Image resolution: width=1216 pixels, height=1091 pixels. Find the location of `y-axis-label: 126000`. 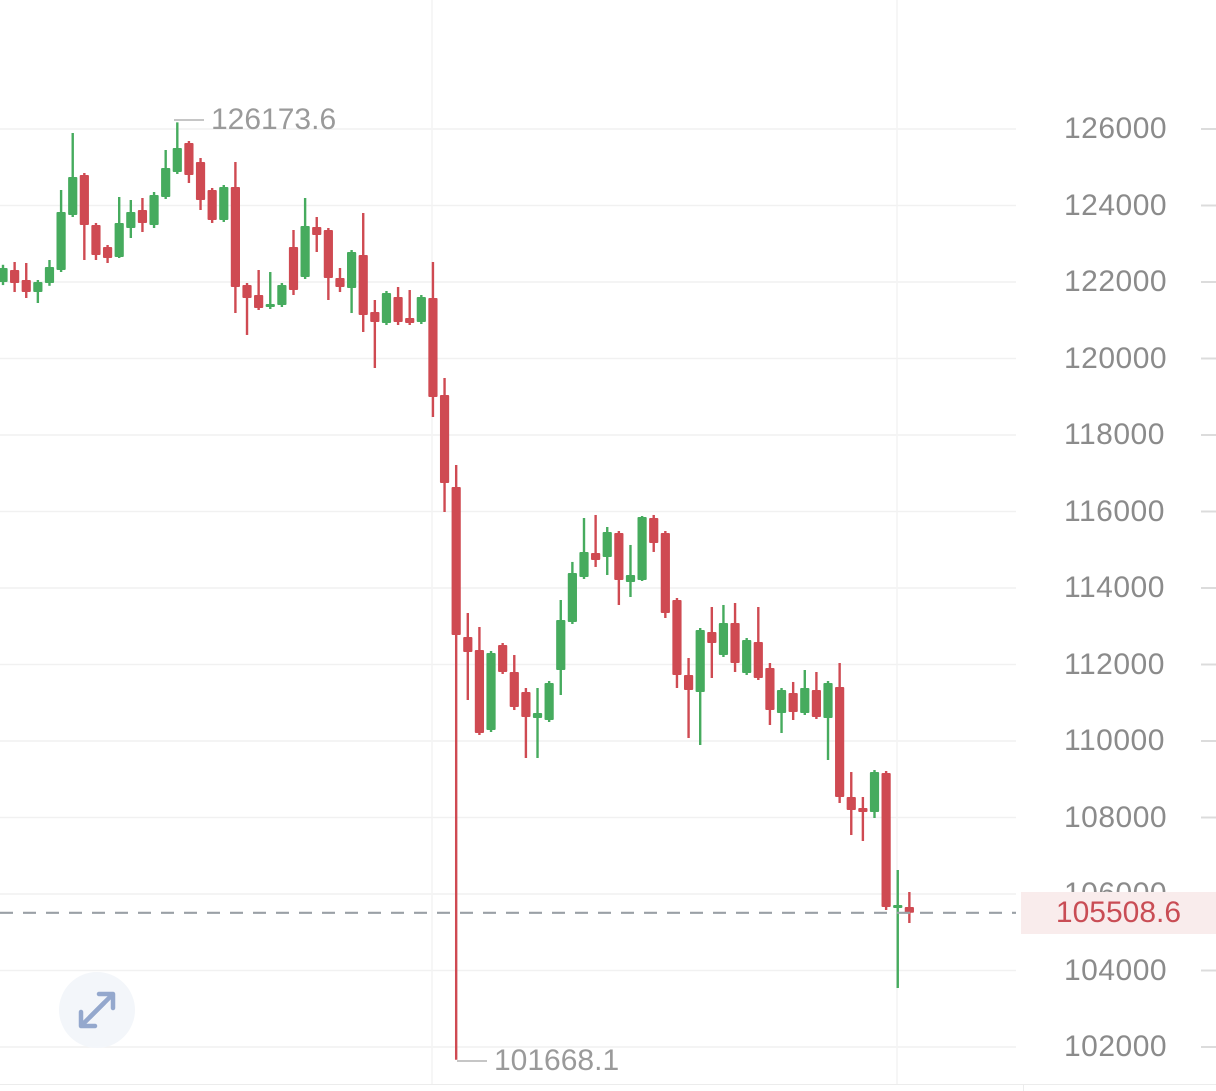

y-axis-label: 126000 is located at coordinates (1116, 128).